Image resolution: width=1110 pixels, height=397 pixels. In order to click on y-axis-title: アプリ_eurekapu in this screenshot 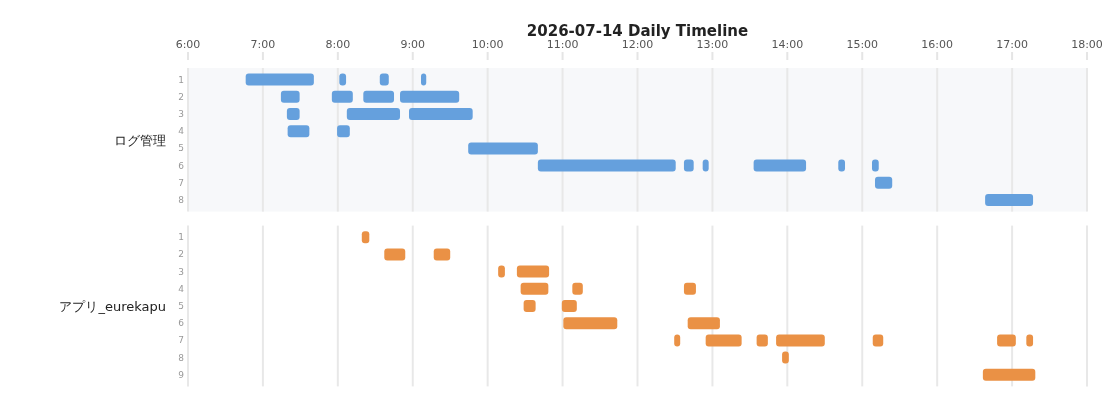, I will do `click(112, 306)`.